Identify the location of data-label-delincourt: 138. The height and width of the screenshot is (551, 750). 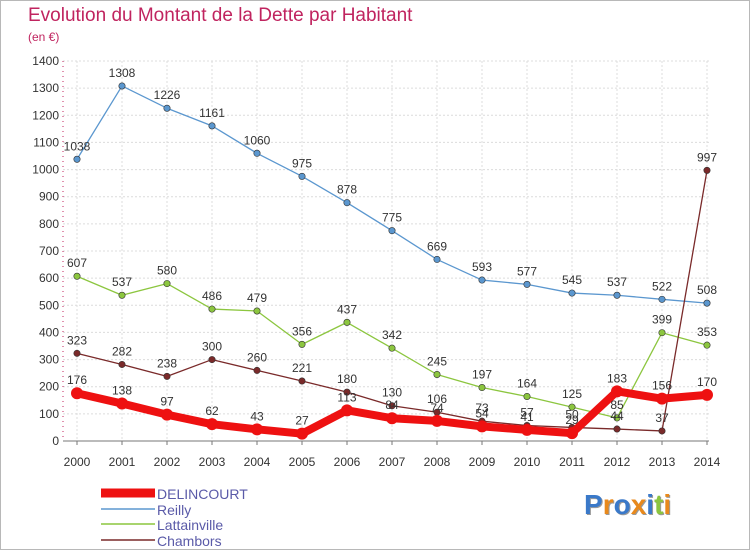
(122, 391).